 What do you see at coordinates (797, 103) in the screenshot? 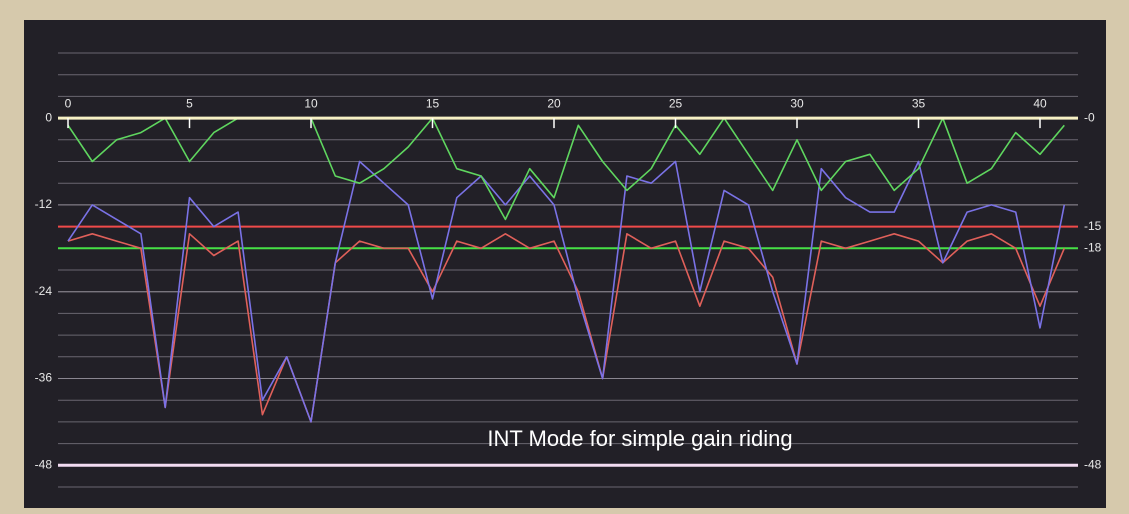
I see `x-tick-label: 30` at bounding box center [797, 103].